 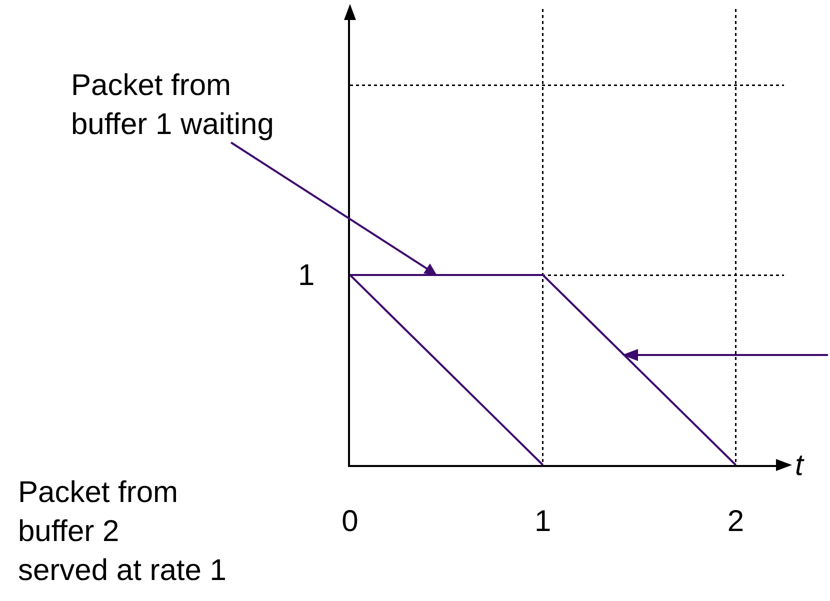 What do you see at coordinates (543, 521) in the screenshot?
I see `x-tick-label: 1` at bounding box center [543, 521].